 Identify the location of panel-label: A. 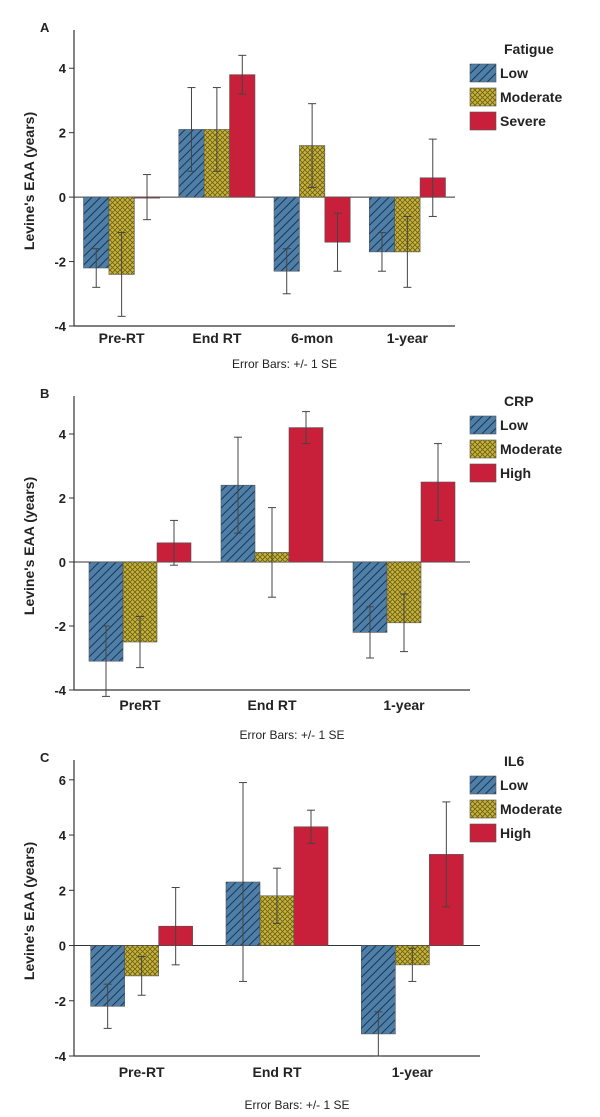
(45, 27).